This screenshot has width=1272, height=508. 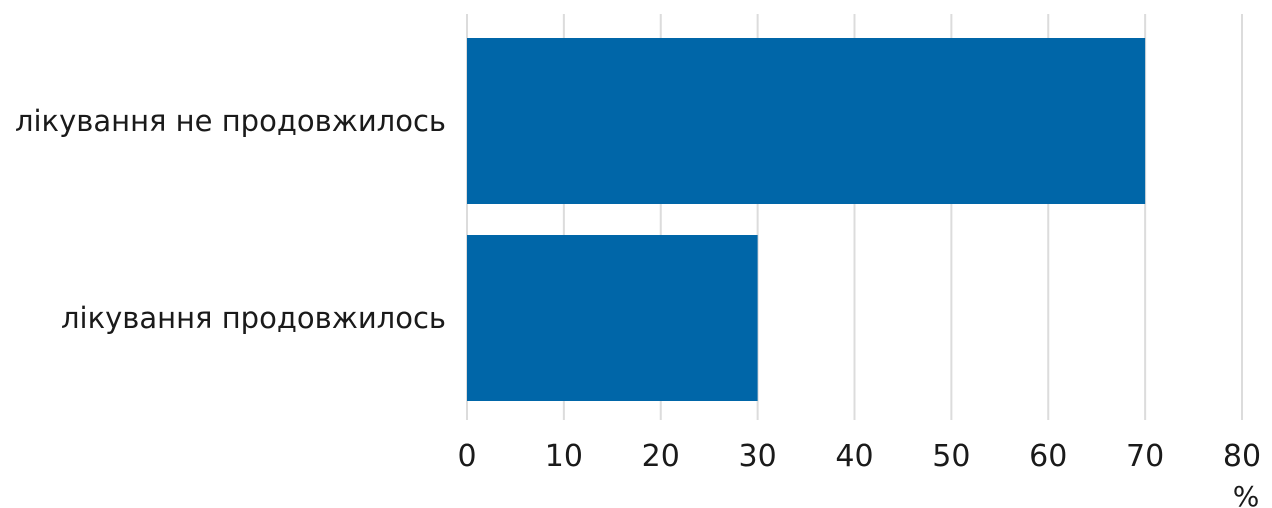 What do you see at coordinates (466, 456) in the screenshot?
I see `x-tick-label: 0` at bounding box center [466, 456].